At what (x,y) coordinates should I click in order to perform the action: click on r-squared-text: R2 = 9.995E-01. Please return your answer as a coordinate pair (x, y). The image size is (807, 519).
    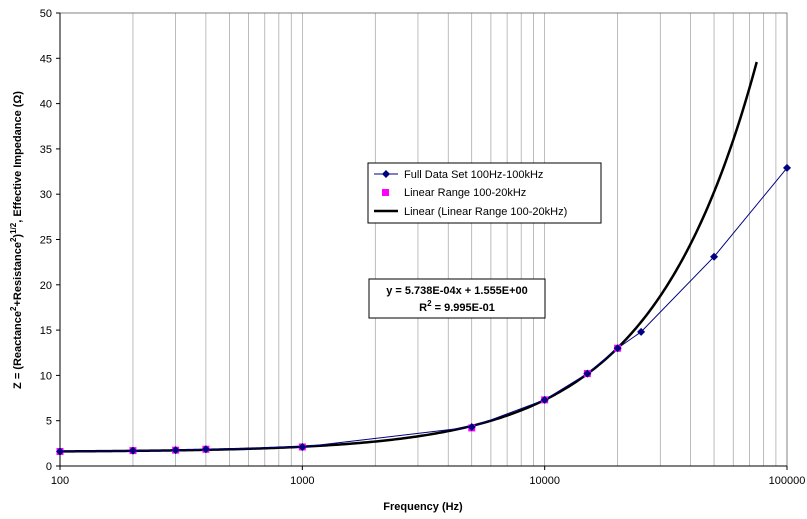
    Looking at the image, I should click on (457, 306).